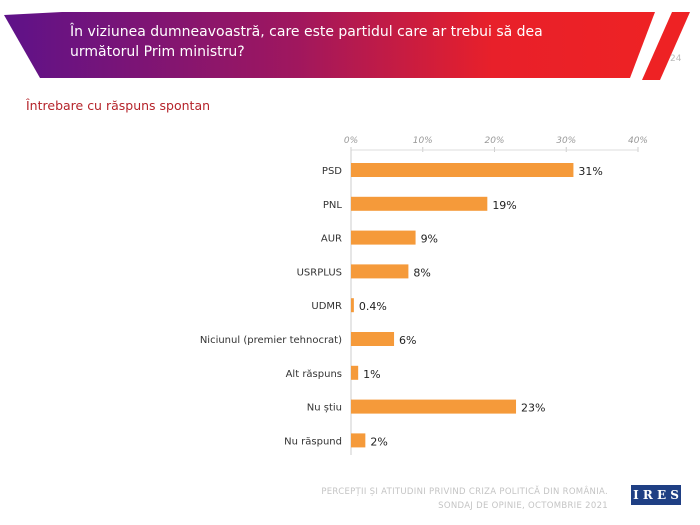  I want to click on x-tick-label: 30%, so click(566, 141).